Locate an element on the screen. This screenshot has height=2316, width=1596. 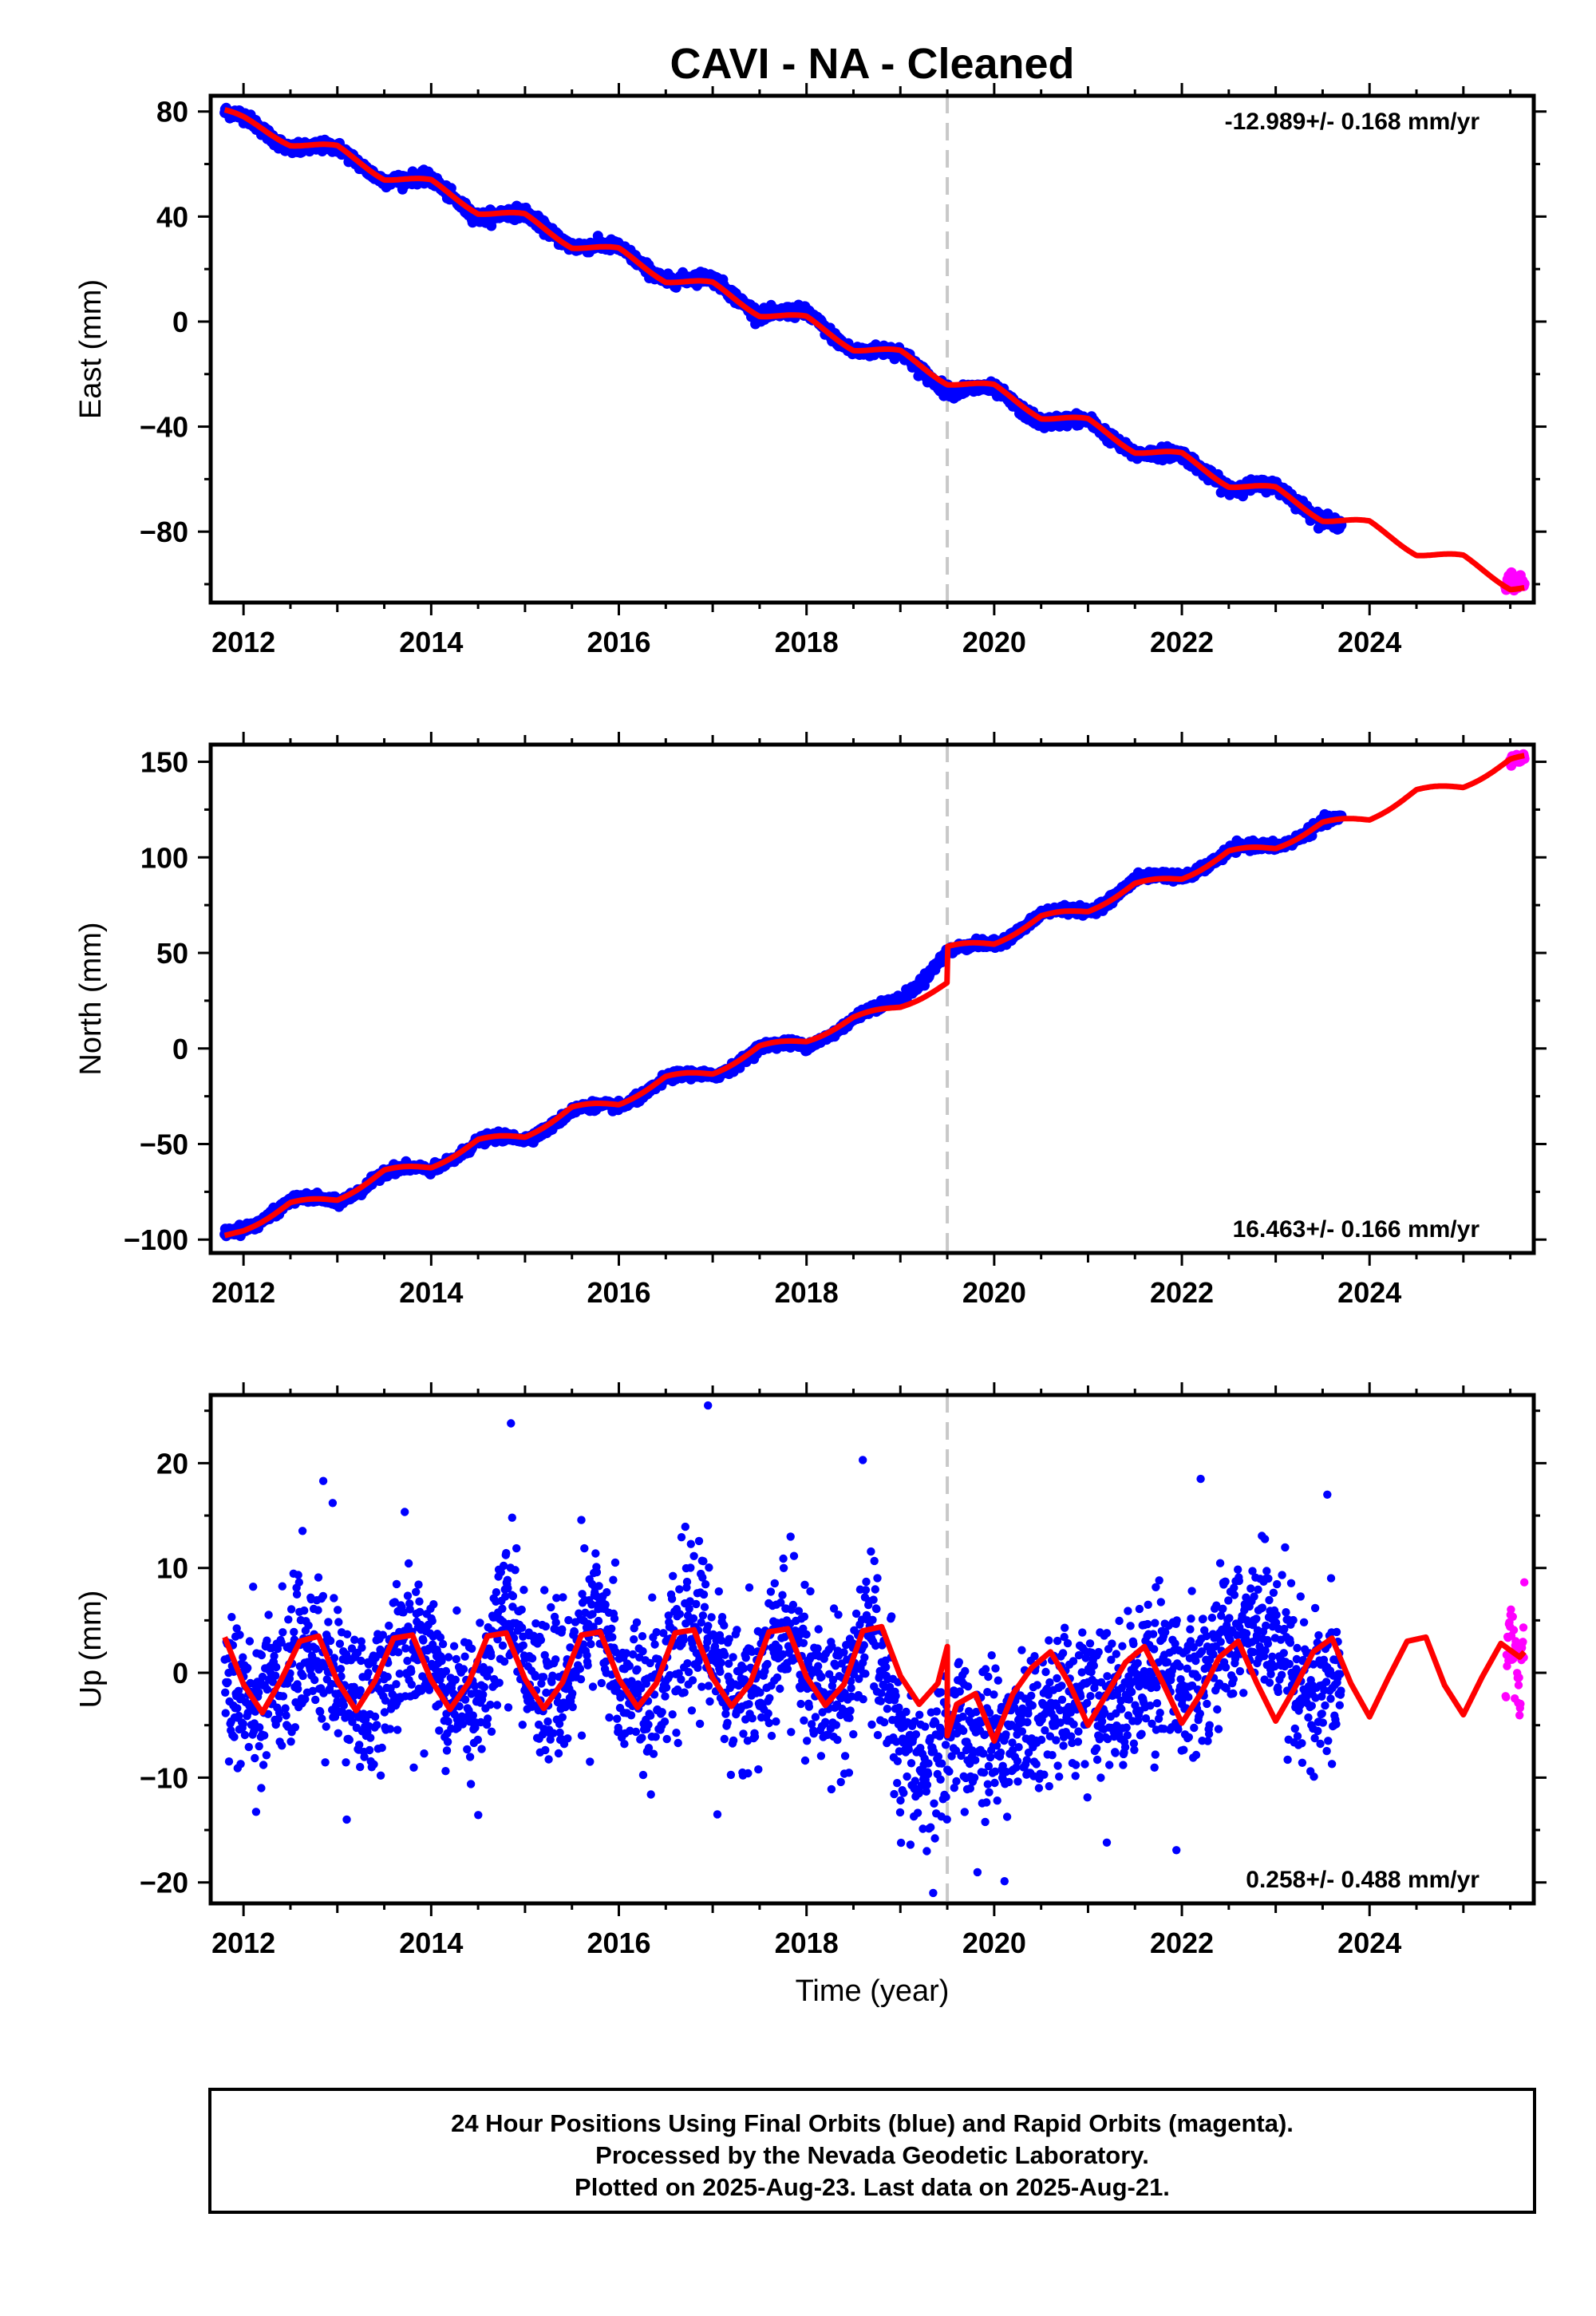
north-ylabel: North (mm) is located at coordinates (91, 998).